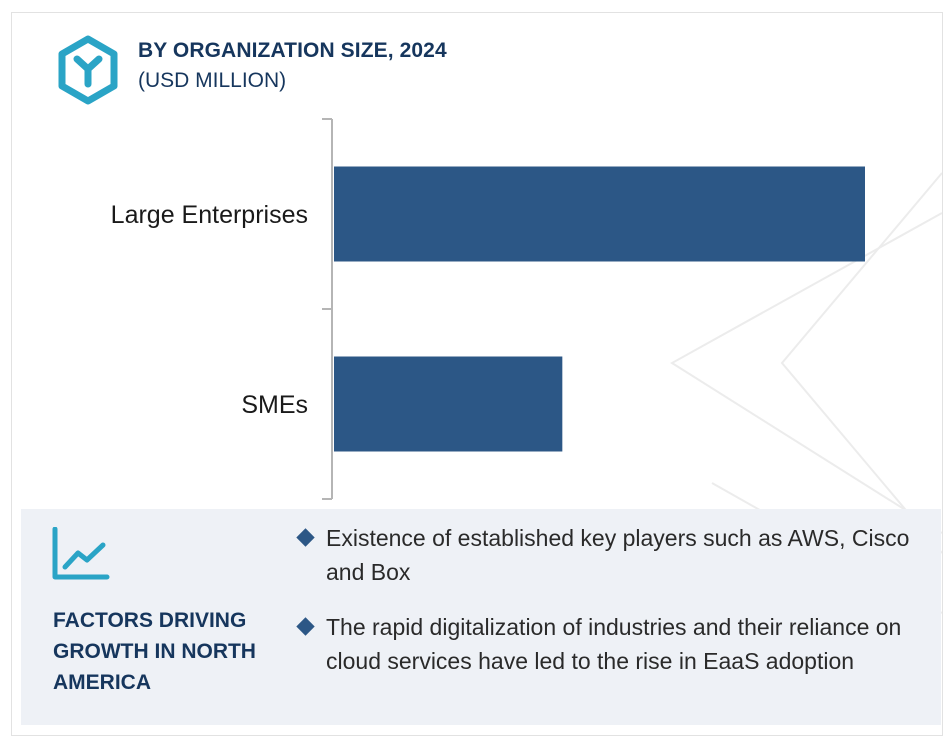 The width and height of the screenshot is (952, 751). Describe the element at coordinates (292, 50) in the screenshot. I see `chart-title: BY ORGANIZATION SIZE, 2024` at that location.